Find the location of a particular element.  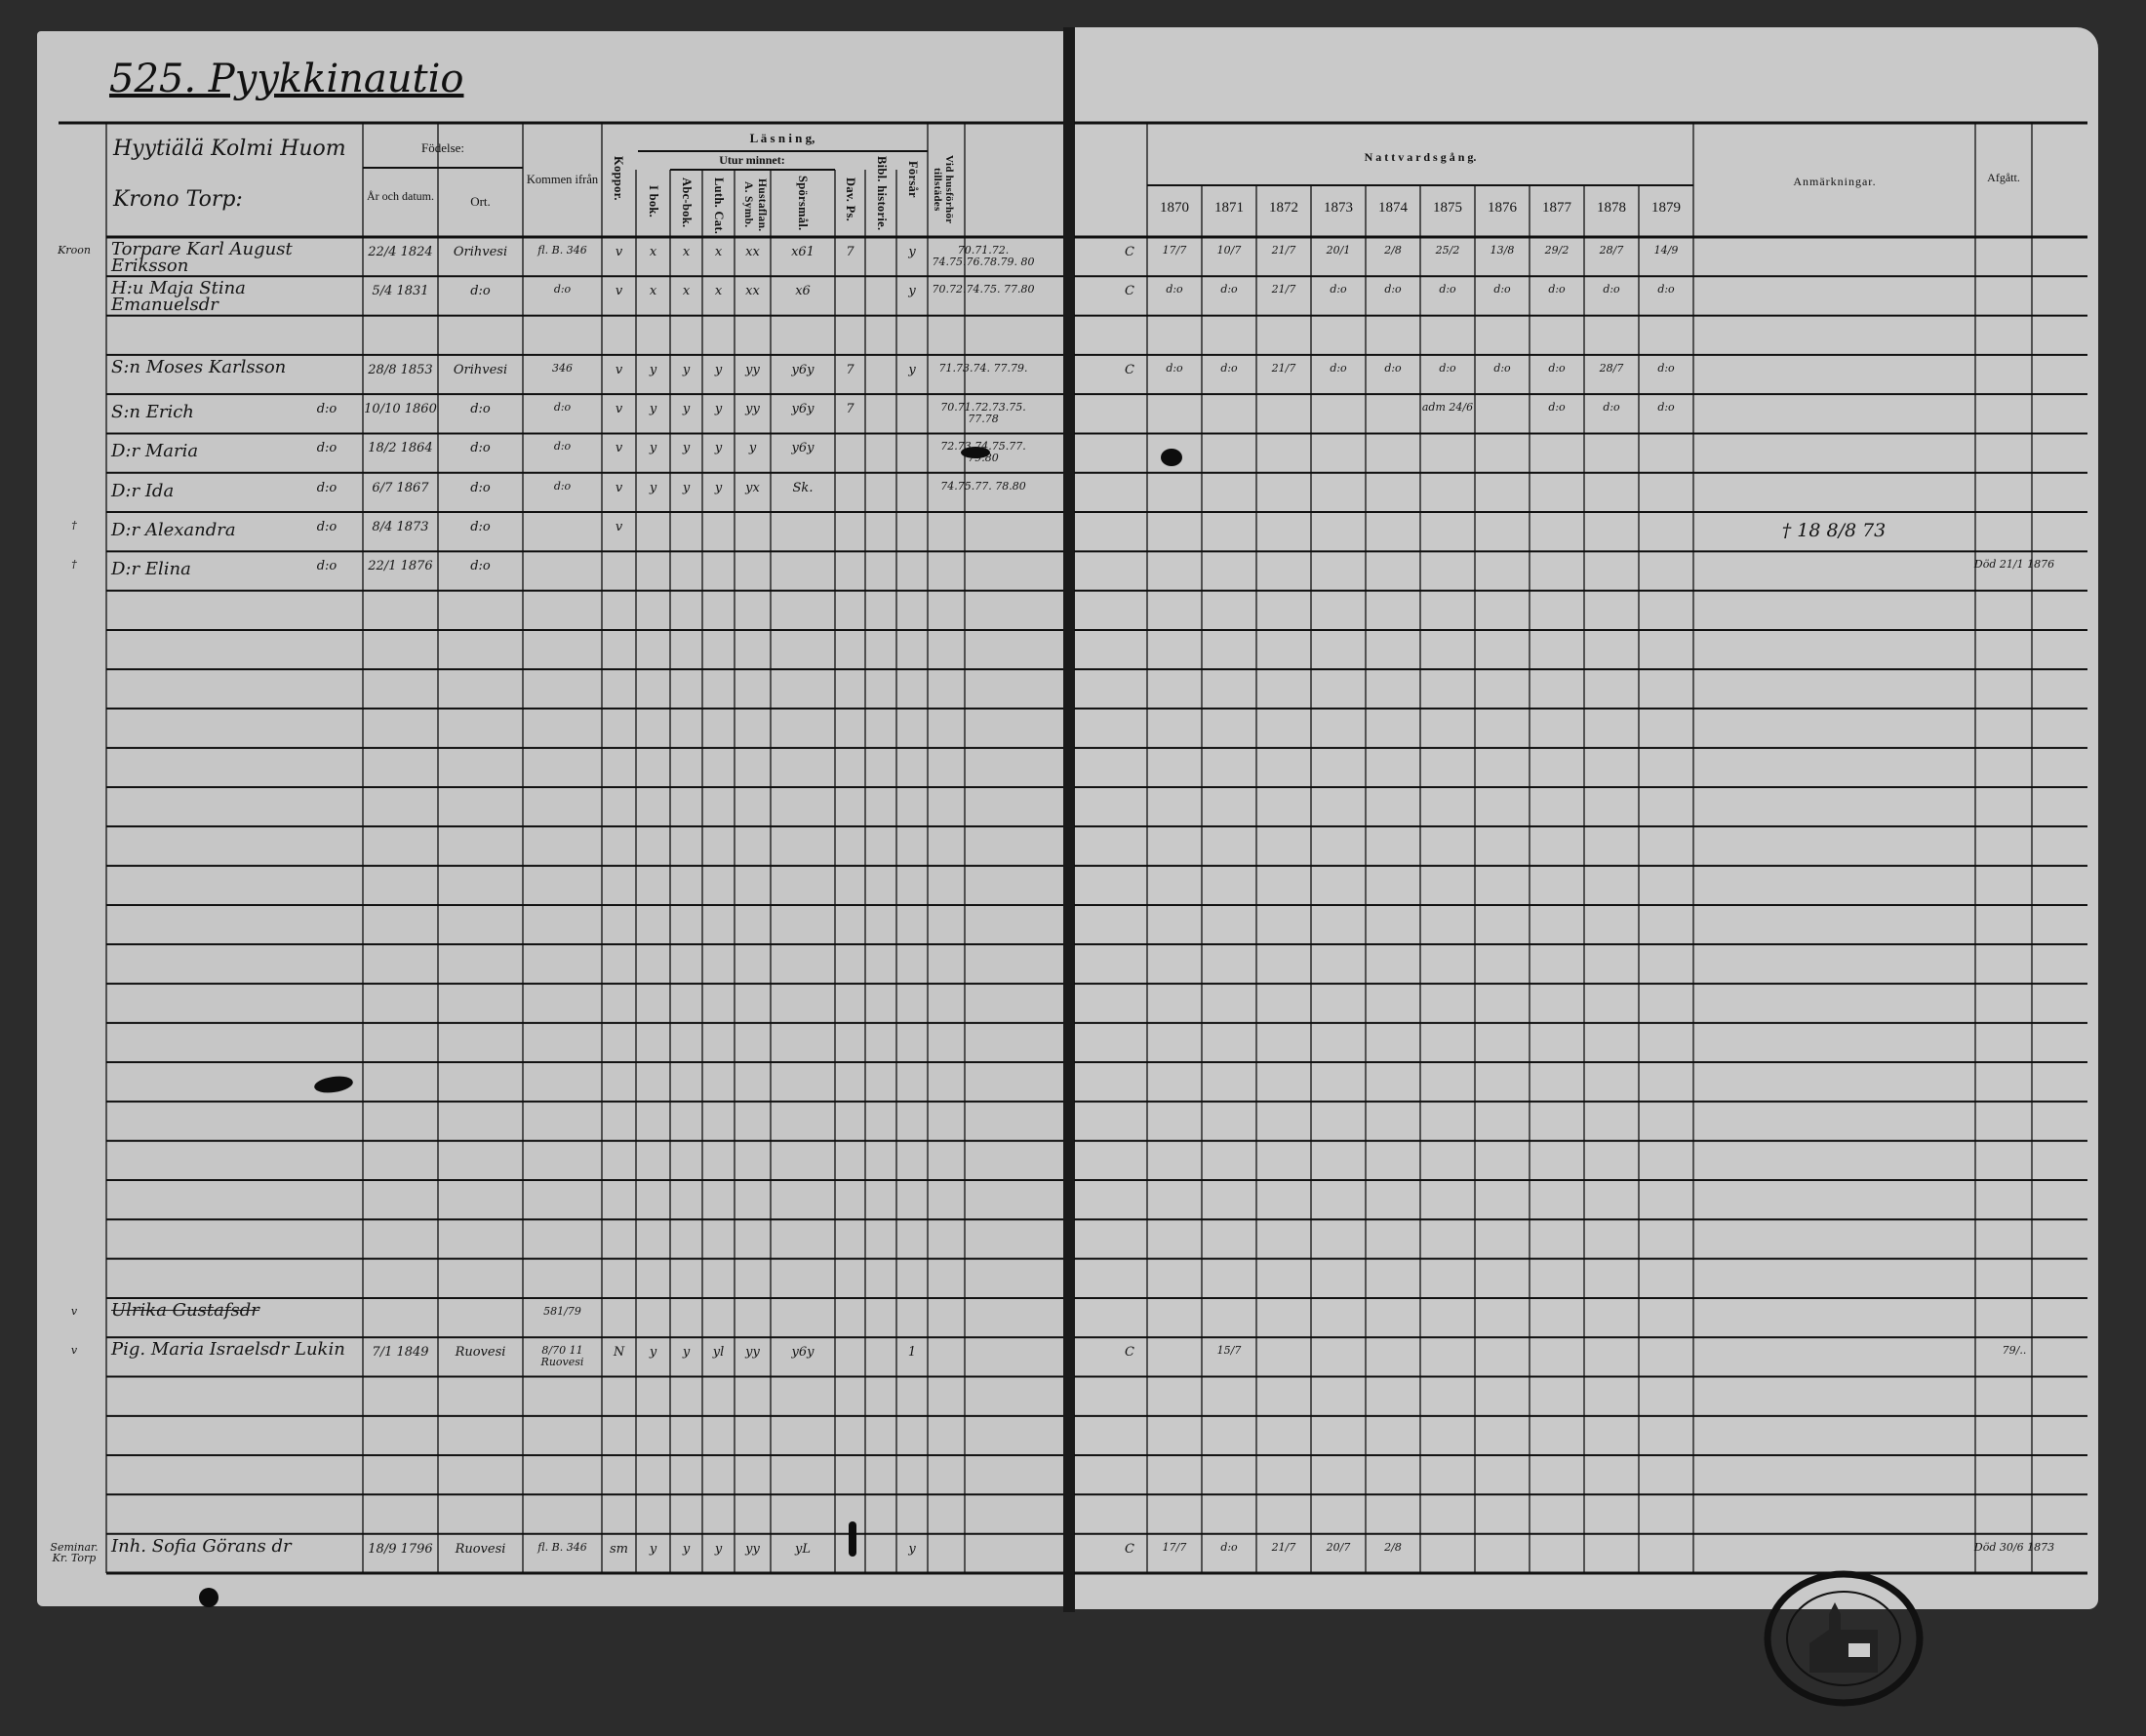

year-header-1874: 1874 is located at coordinates (1393, 208).